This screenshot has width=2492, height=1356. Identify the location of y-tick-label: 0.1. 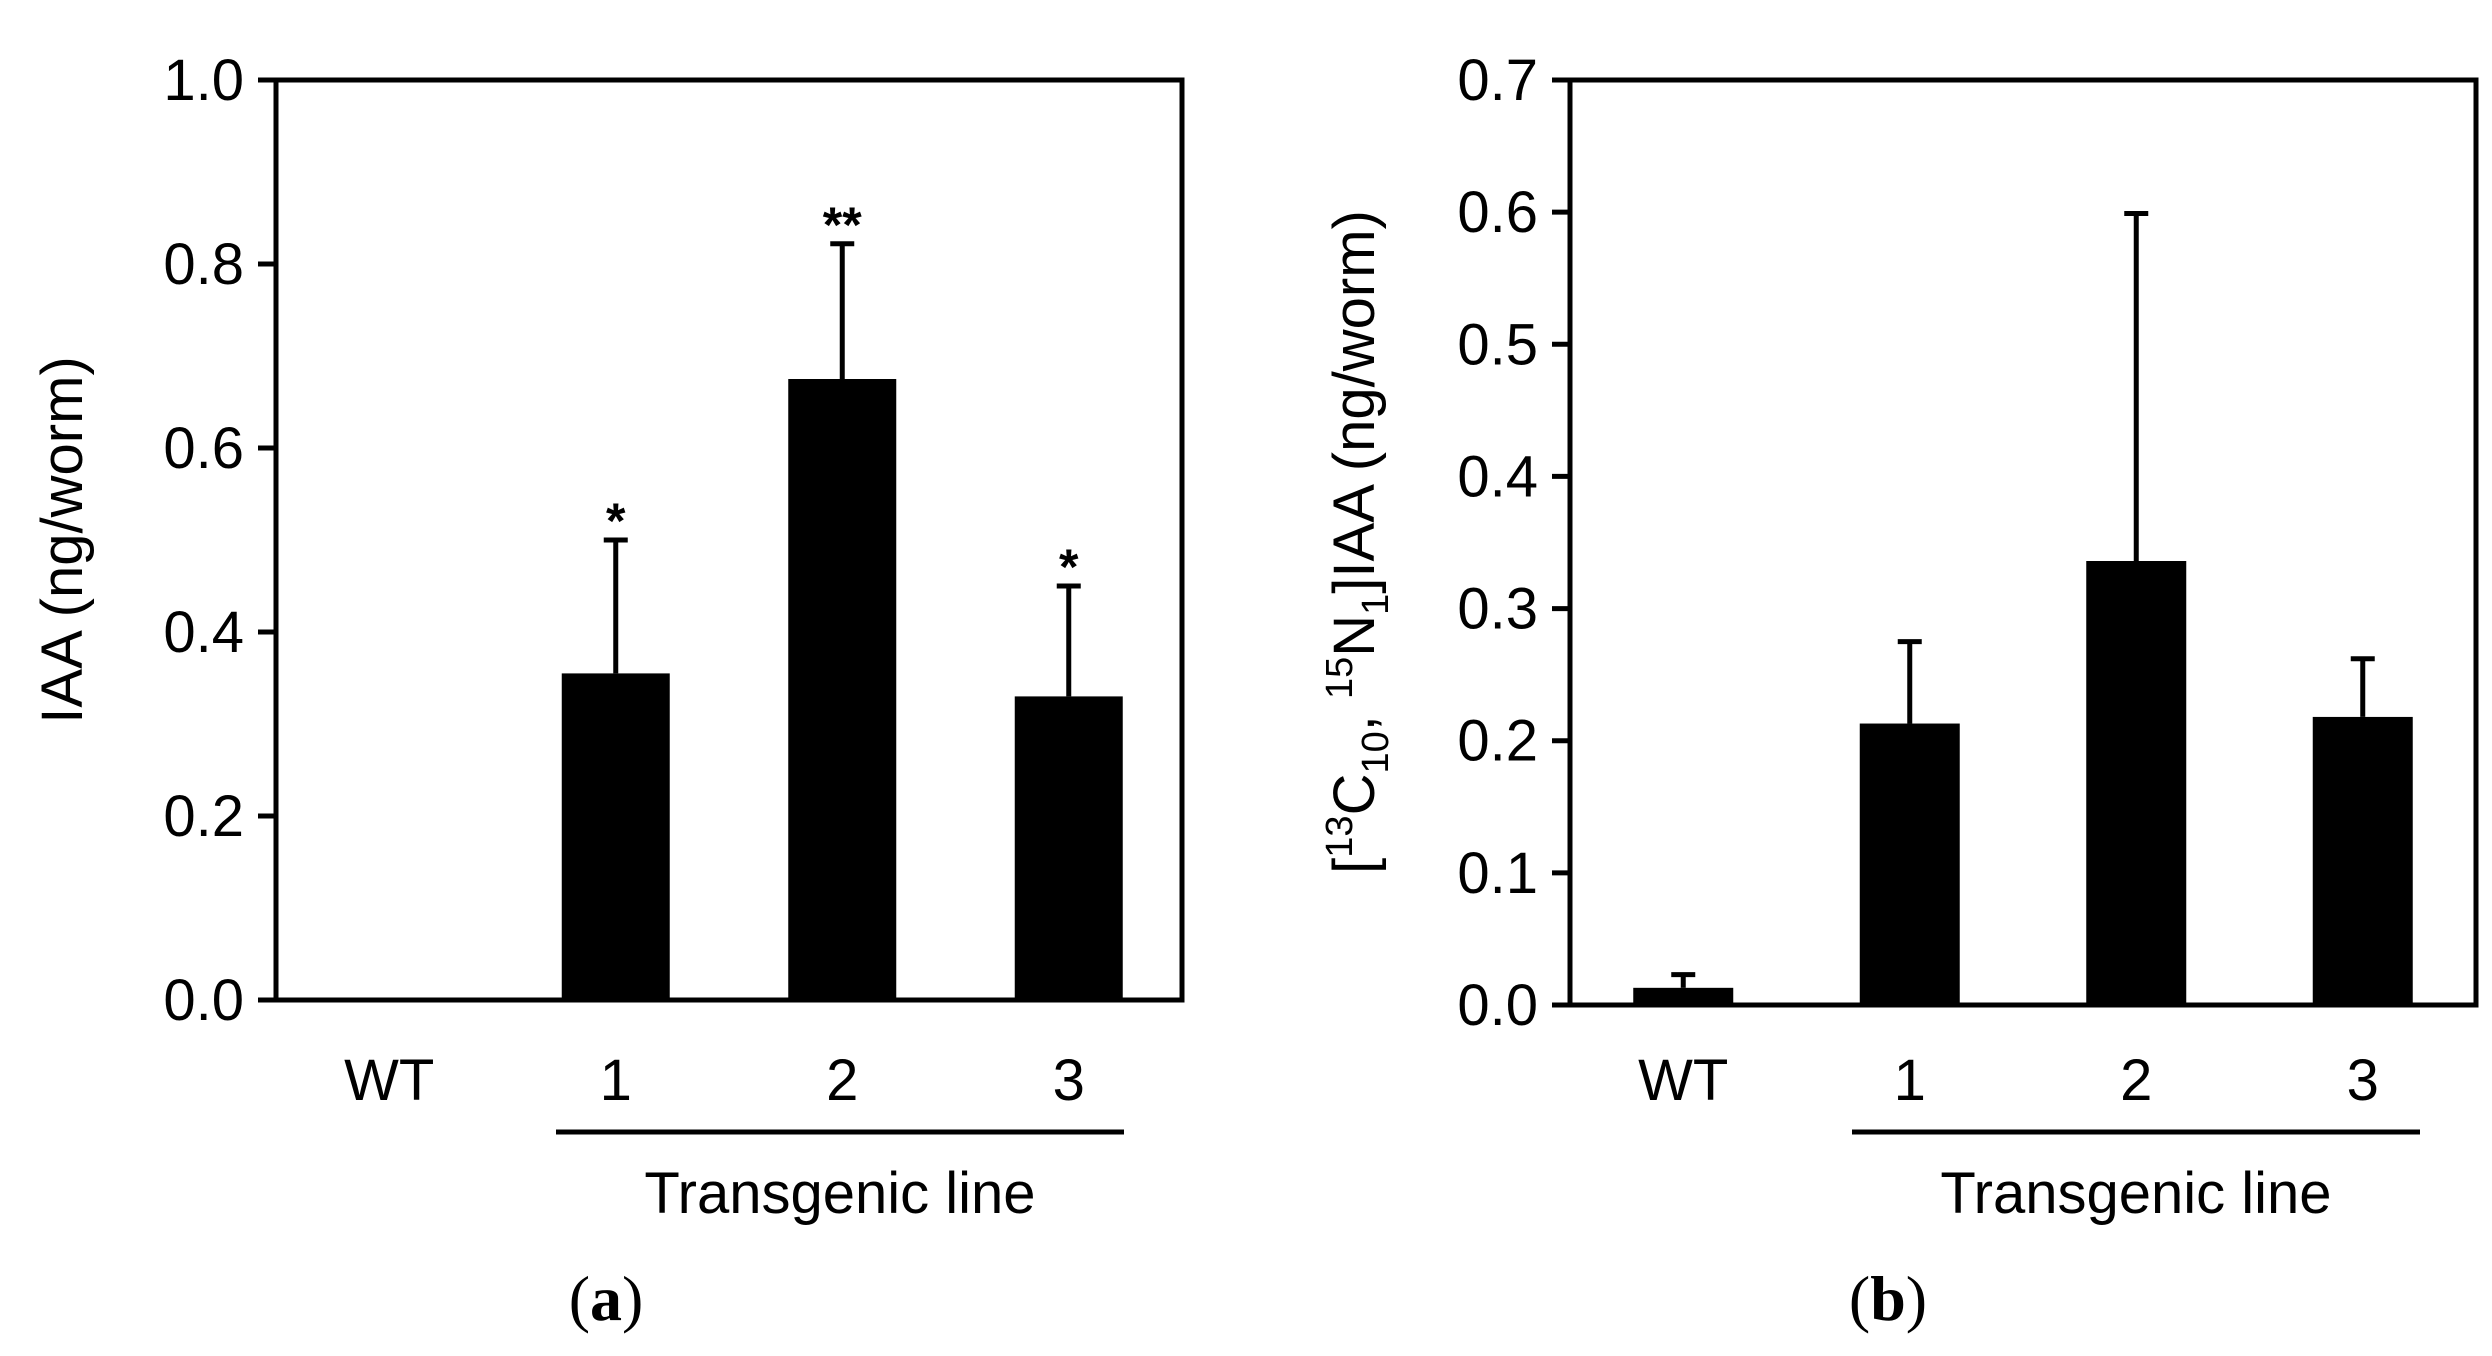
(1497, 873).